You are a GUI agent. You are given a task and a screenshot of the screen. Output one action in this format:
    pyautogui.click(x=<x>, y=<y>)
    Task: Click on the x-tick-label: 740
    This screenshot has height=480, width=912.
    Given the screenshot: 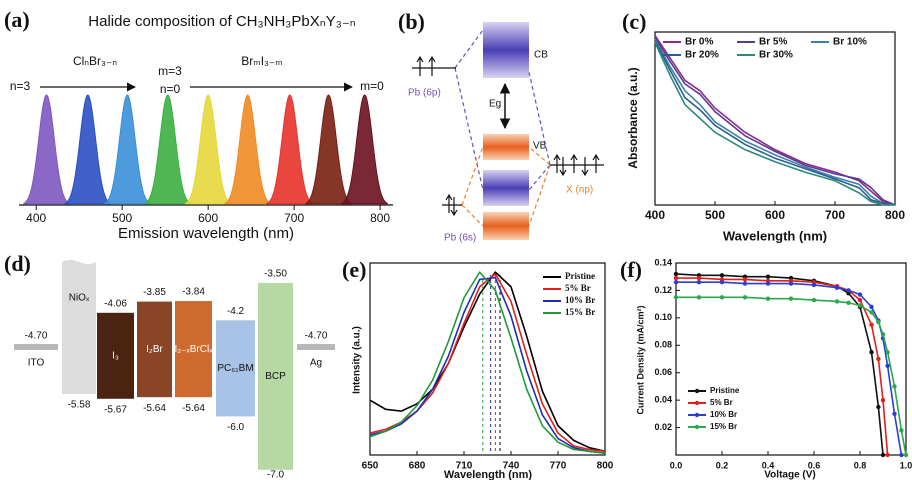 What is the action you would take?
    pyautogui.click(x=511, y=466)
    